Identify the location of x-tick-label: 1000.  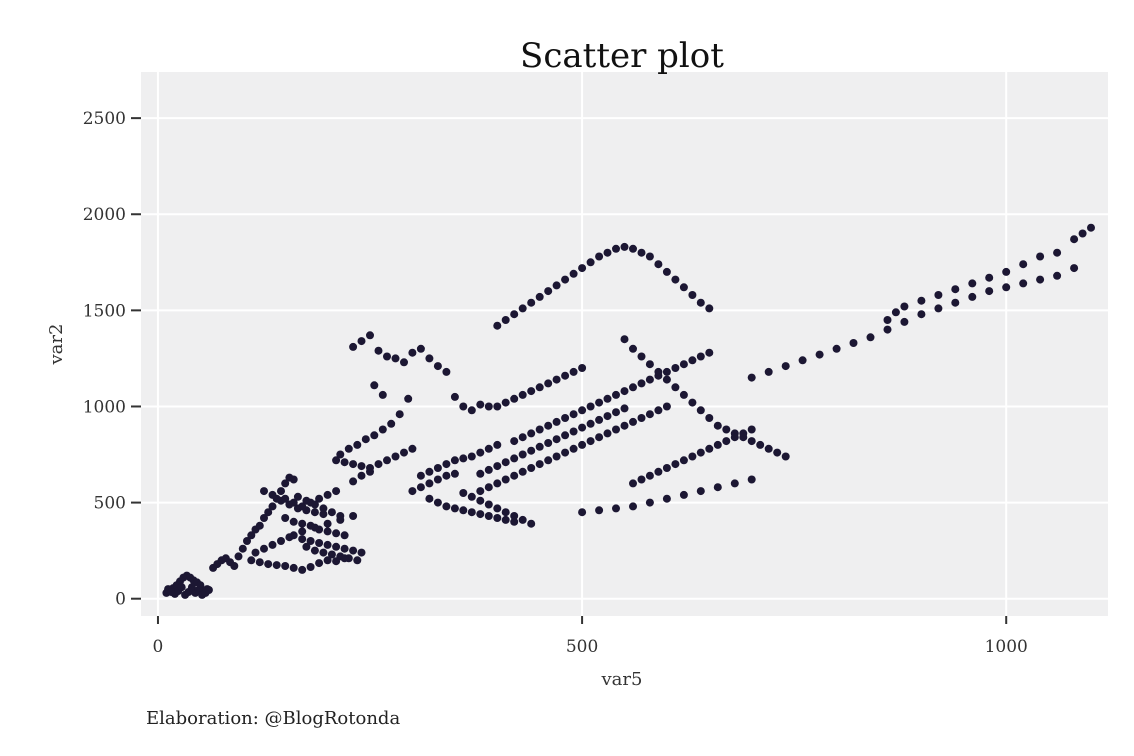
(1006, 647).